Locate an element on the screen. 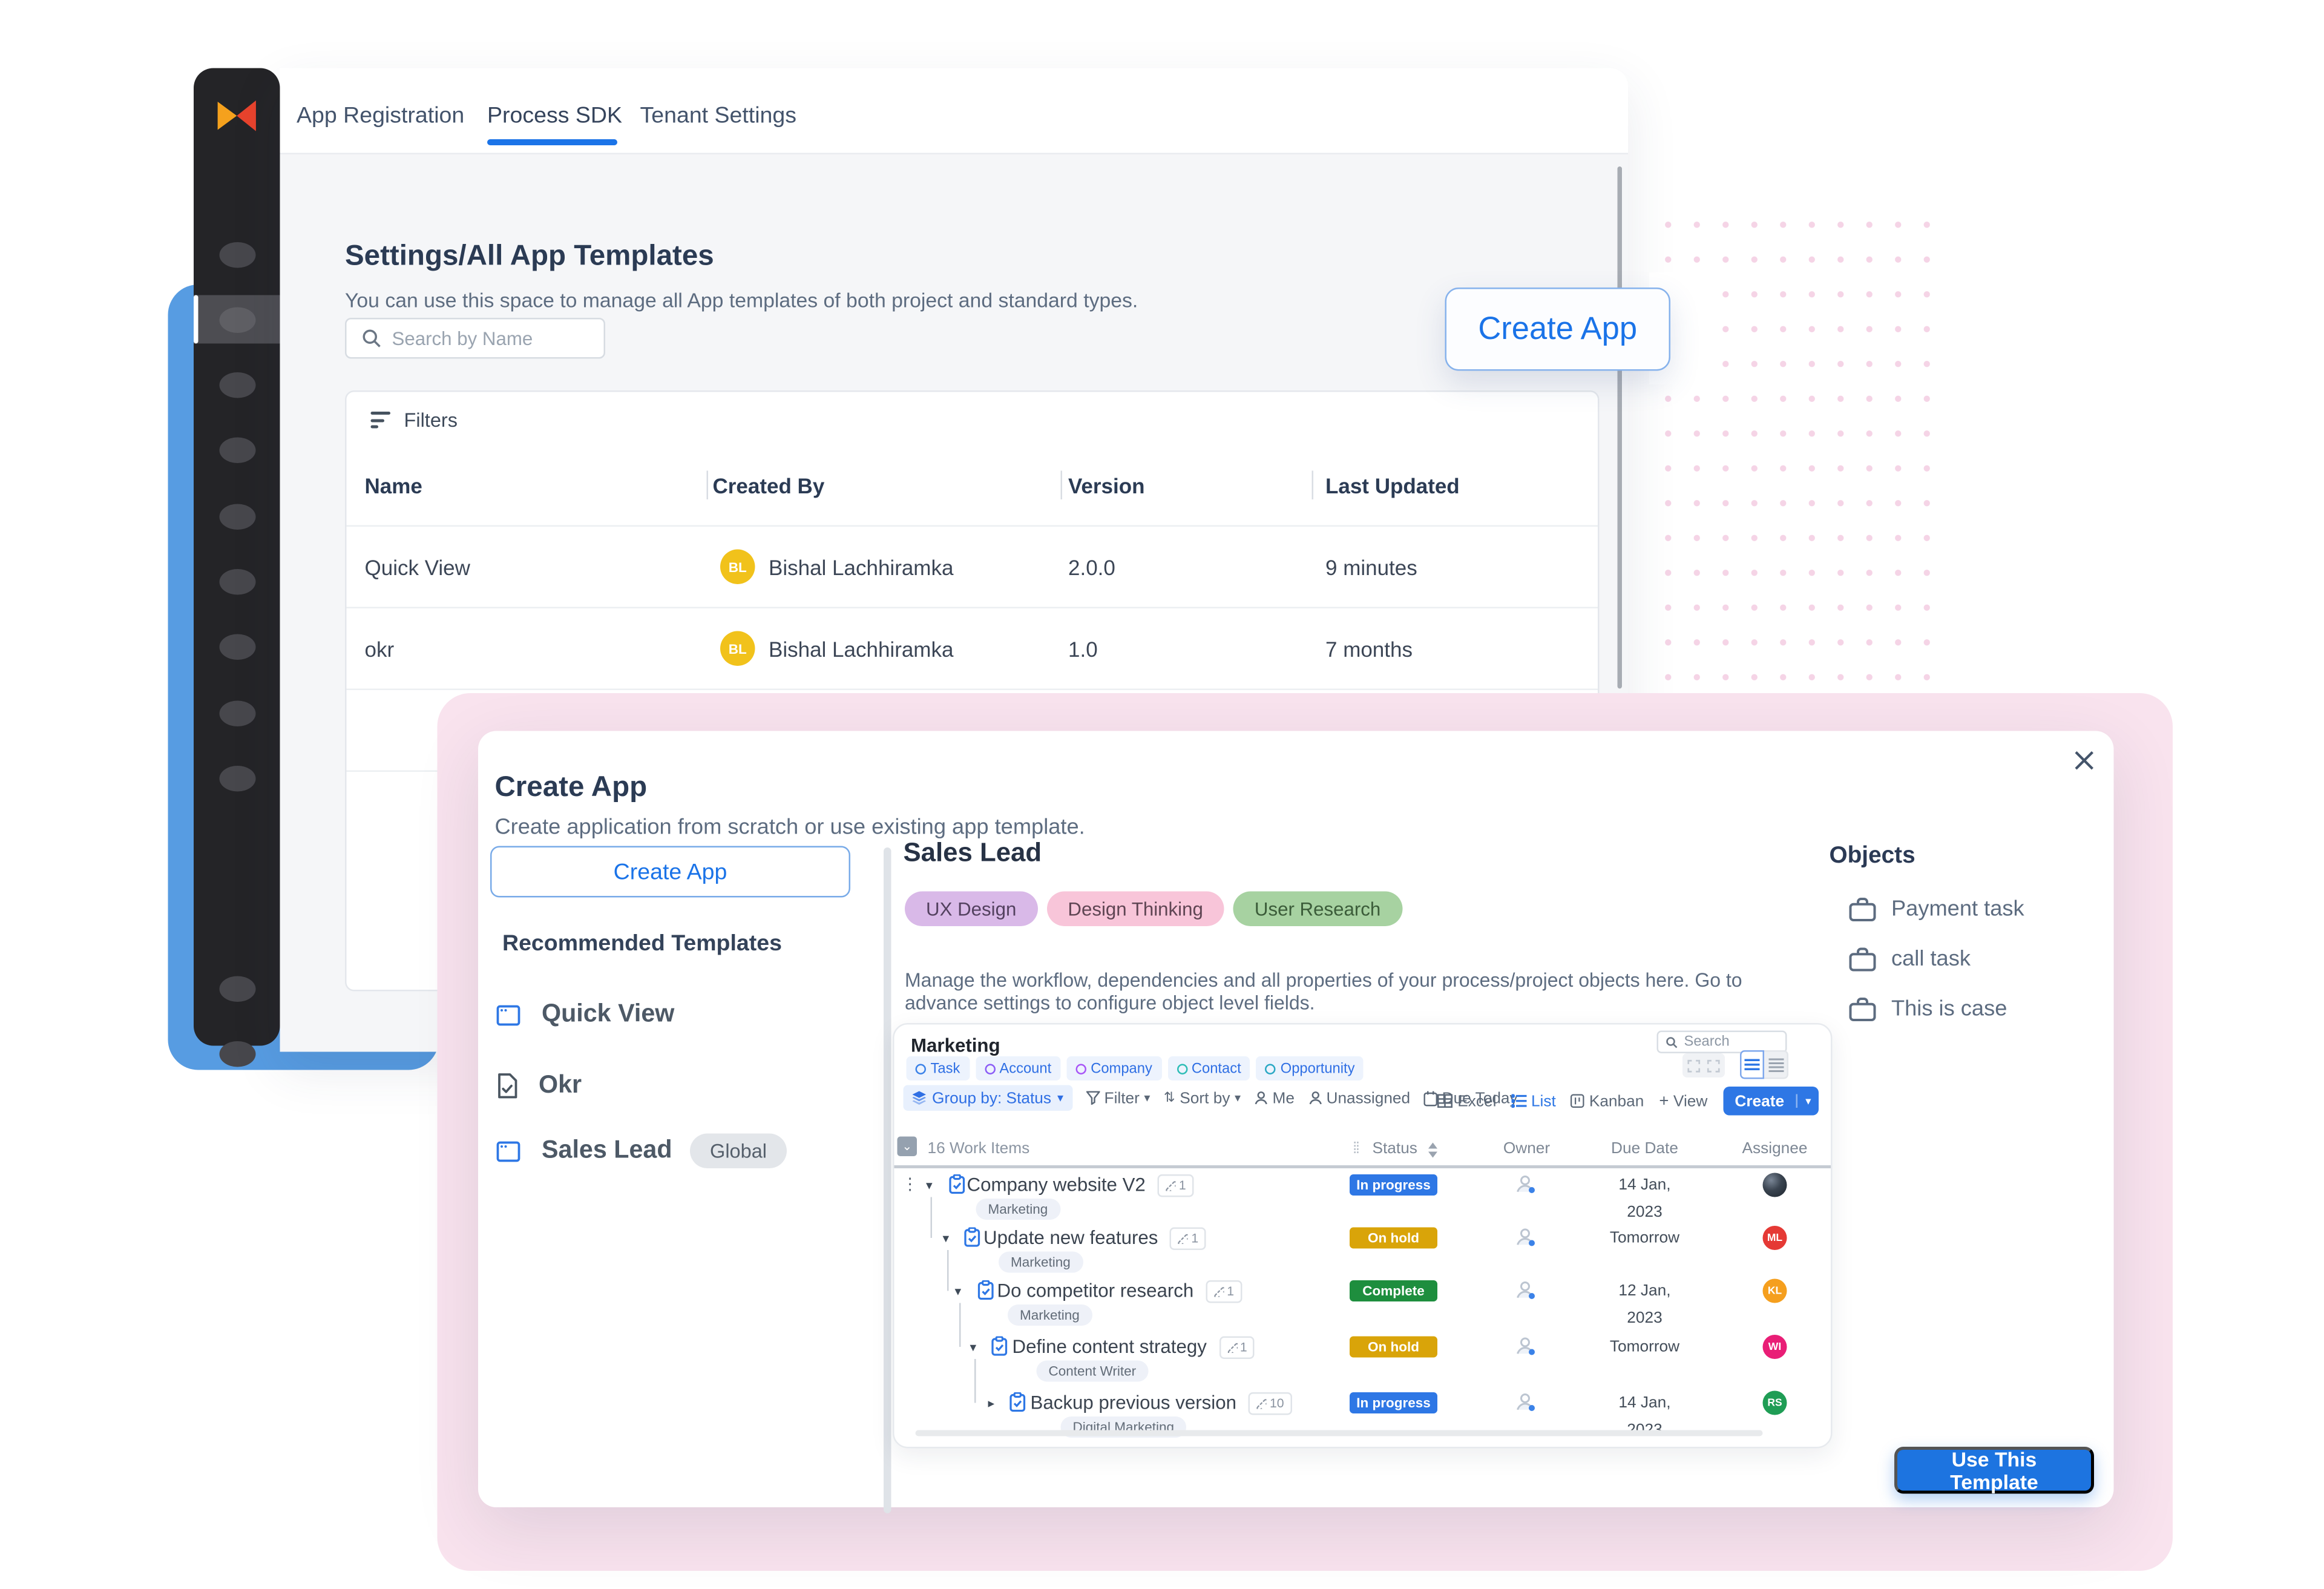 This screenshot has height=1589, width=2324. chevron-right-icon: ▸ is located at coordinates (991, 1402).